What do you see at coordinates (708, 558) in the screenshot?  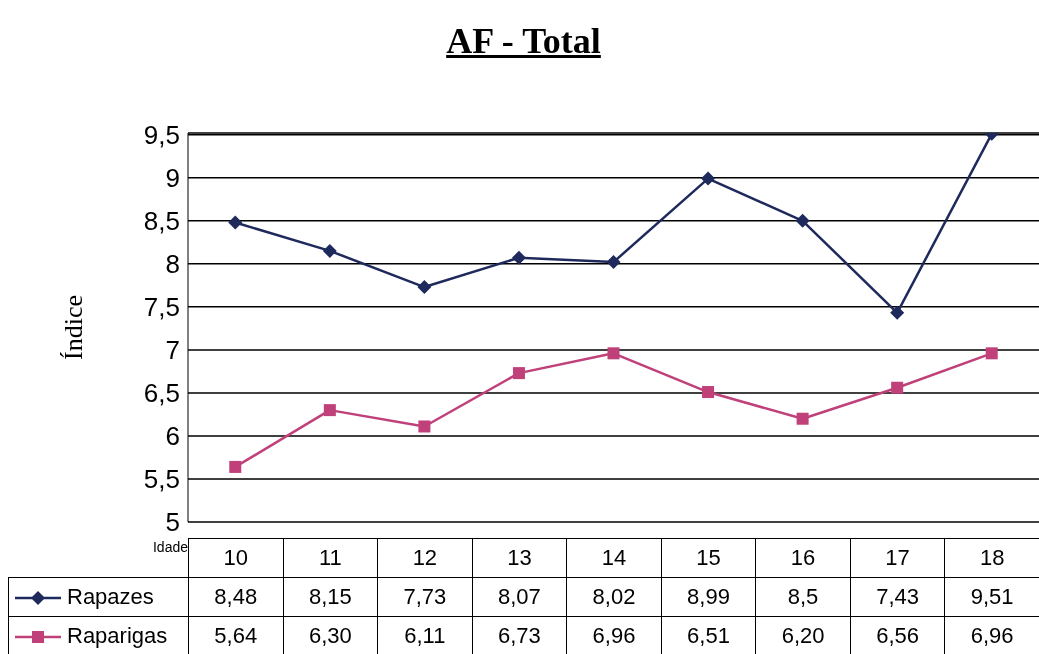 I see `x-tick-label: 15` at bounding box center [708, 558].